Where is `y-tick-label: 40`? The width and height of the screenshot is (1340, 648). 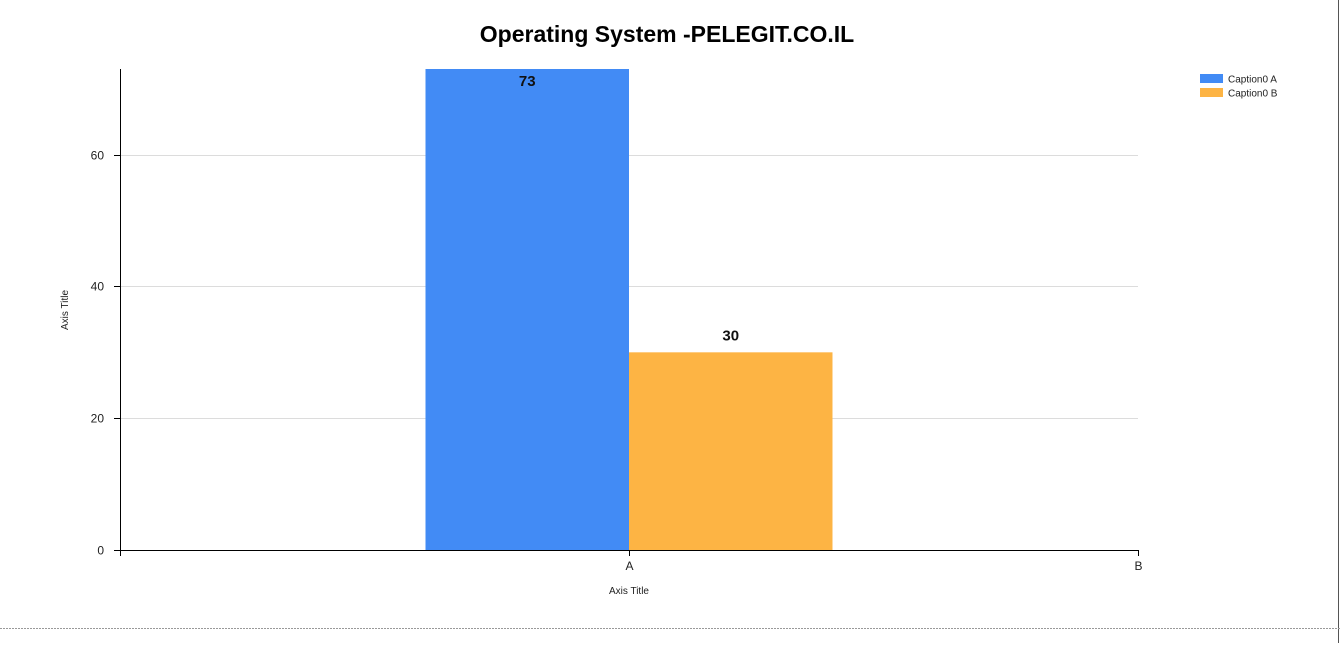
y-tick-label: 40 is located at coordinates (98, 287).